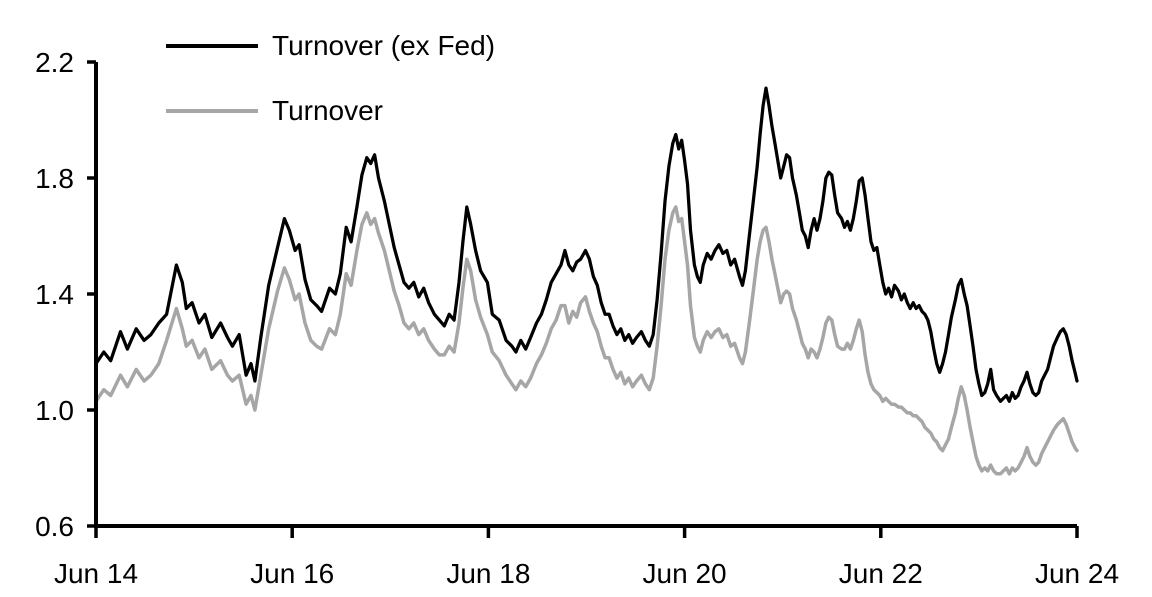  What do you see at coordinates (212, 111) in the screenshot?
I see `legend-line-sample-gray` at bounding box center [212, 111].